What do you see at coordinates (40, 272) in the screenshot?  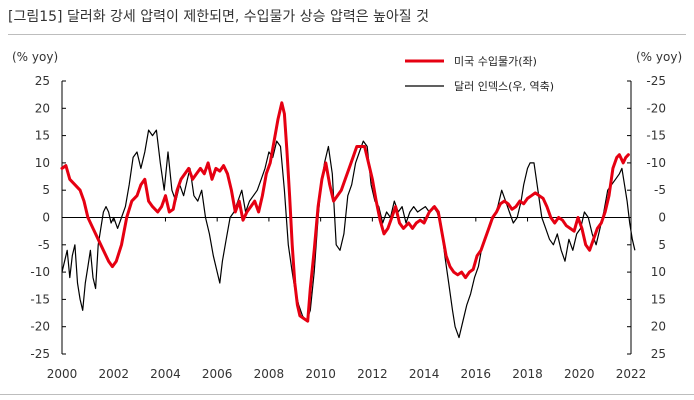 I see `left-tick-label: -10` at bounding box center [40, 272].